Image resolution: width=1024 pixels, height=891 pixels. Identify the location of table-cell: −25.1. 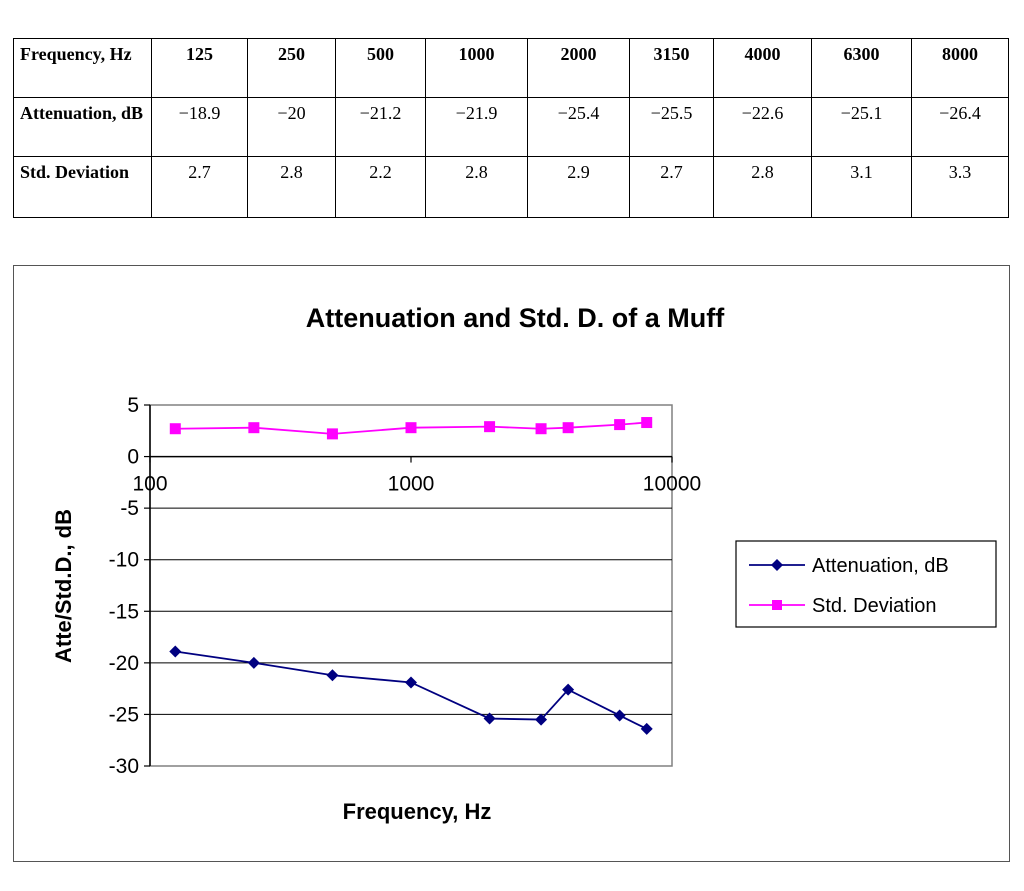
(861, 127).